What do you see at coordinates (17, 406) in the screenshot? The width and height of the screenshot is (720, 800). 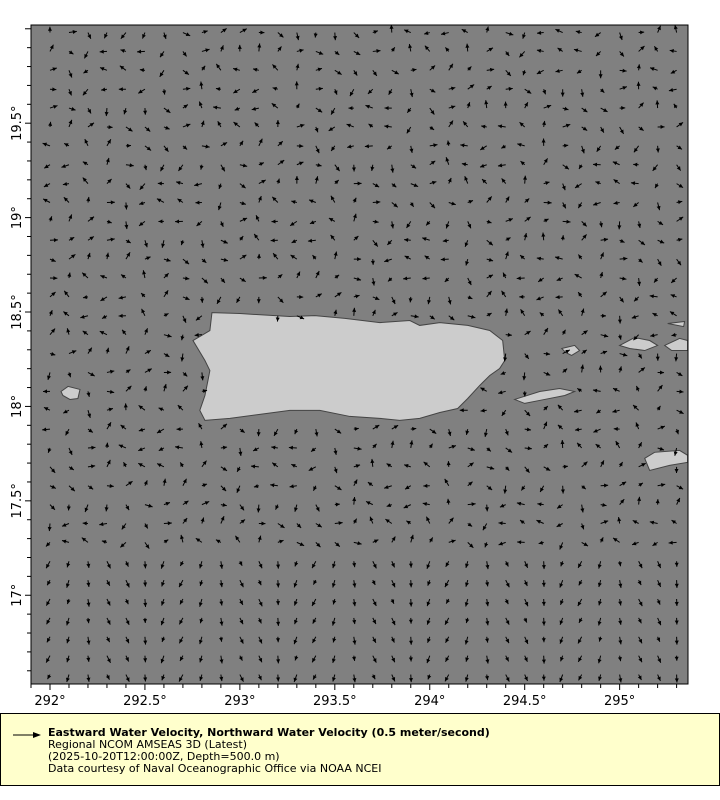 I see `y-tick-label: 18°` at bounding box center [17, 406].